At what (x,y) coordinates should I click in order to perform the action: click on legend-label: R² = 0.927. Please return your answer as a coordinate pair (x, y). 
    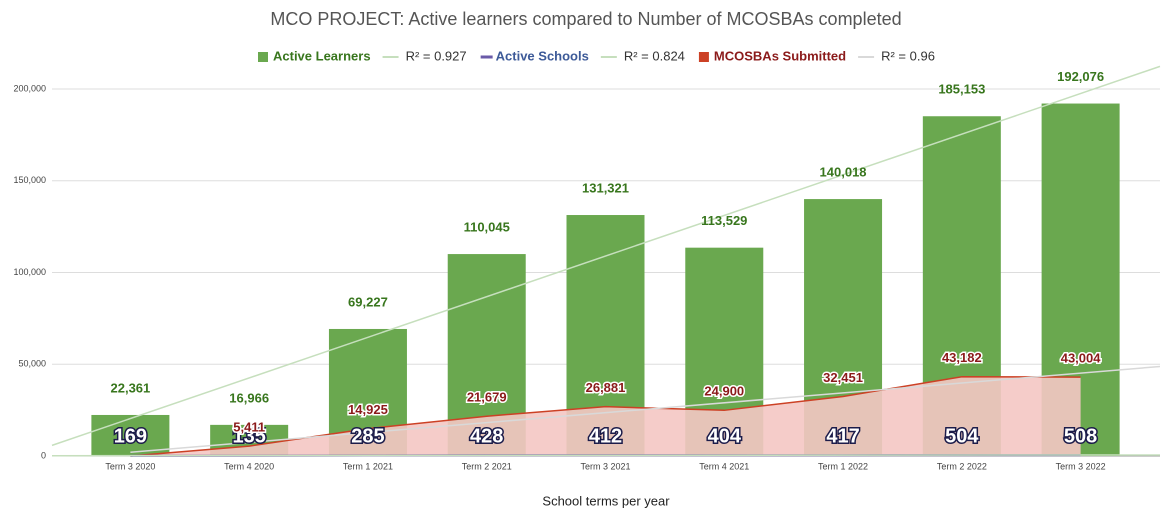
    Looking at the image, I should click on (436, 55).